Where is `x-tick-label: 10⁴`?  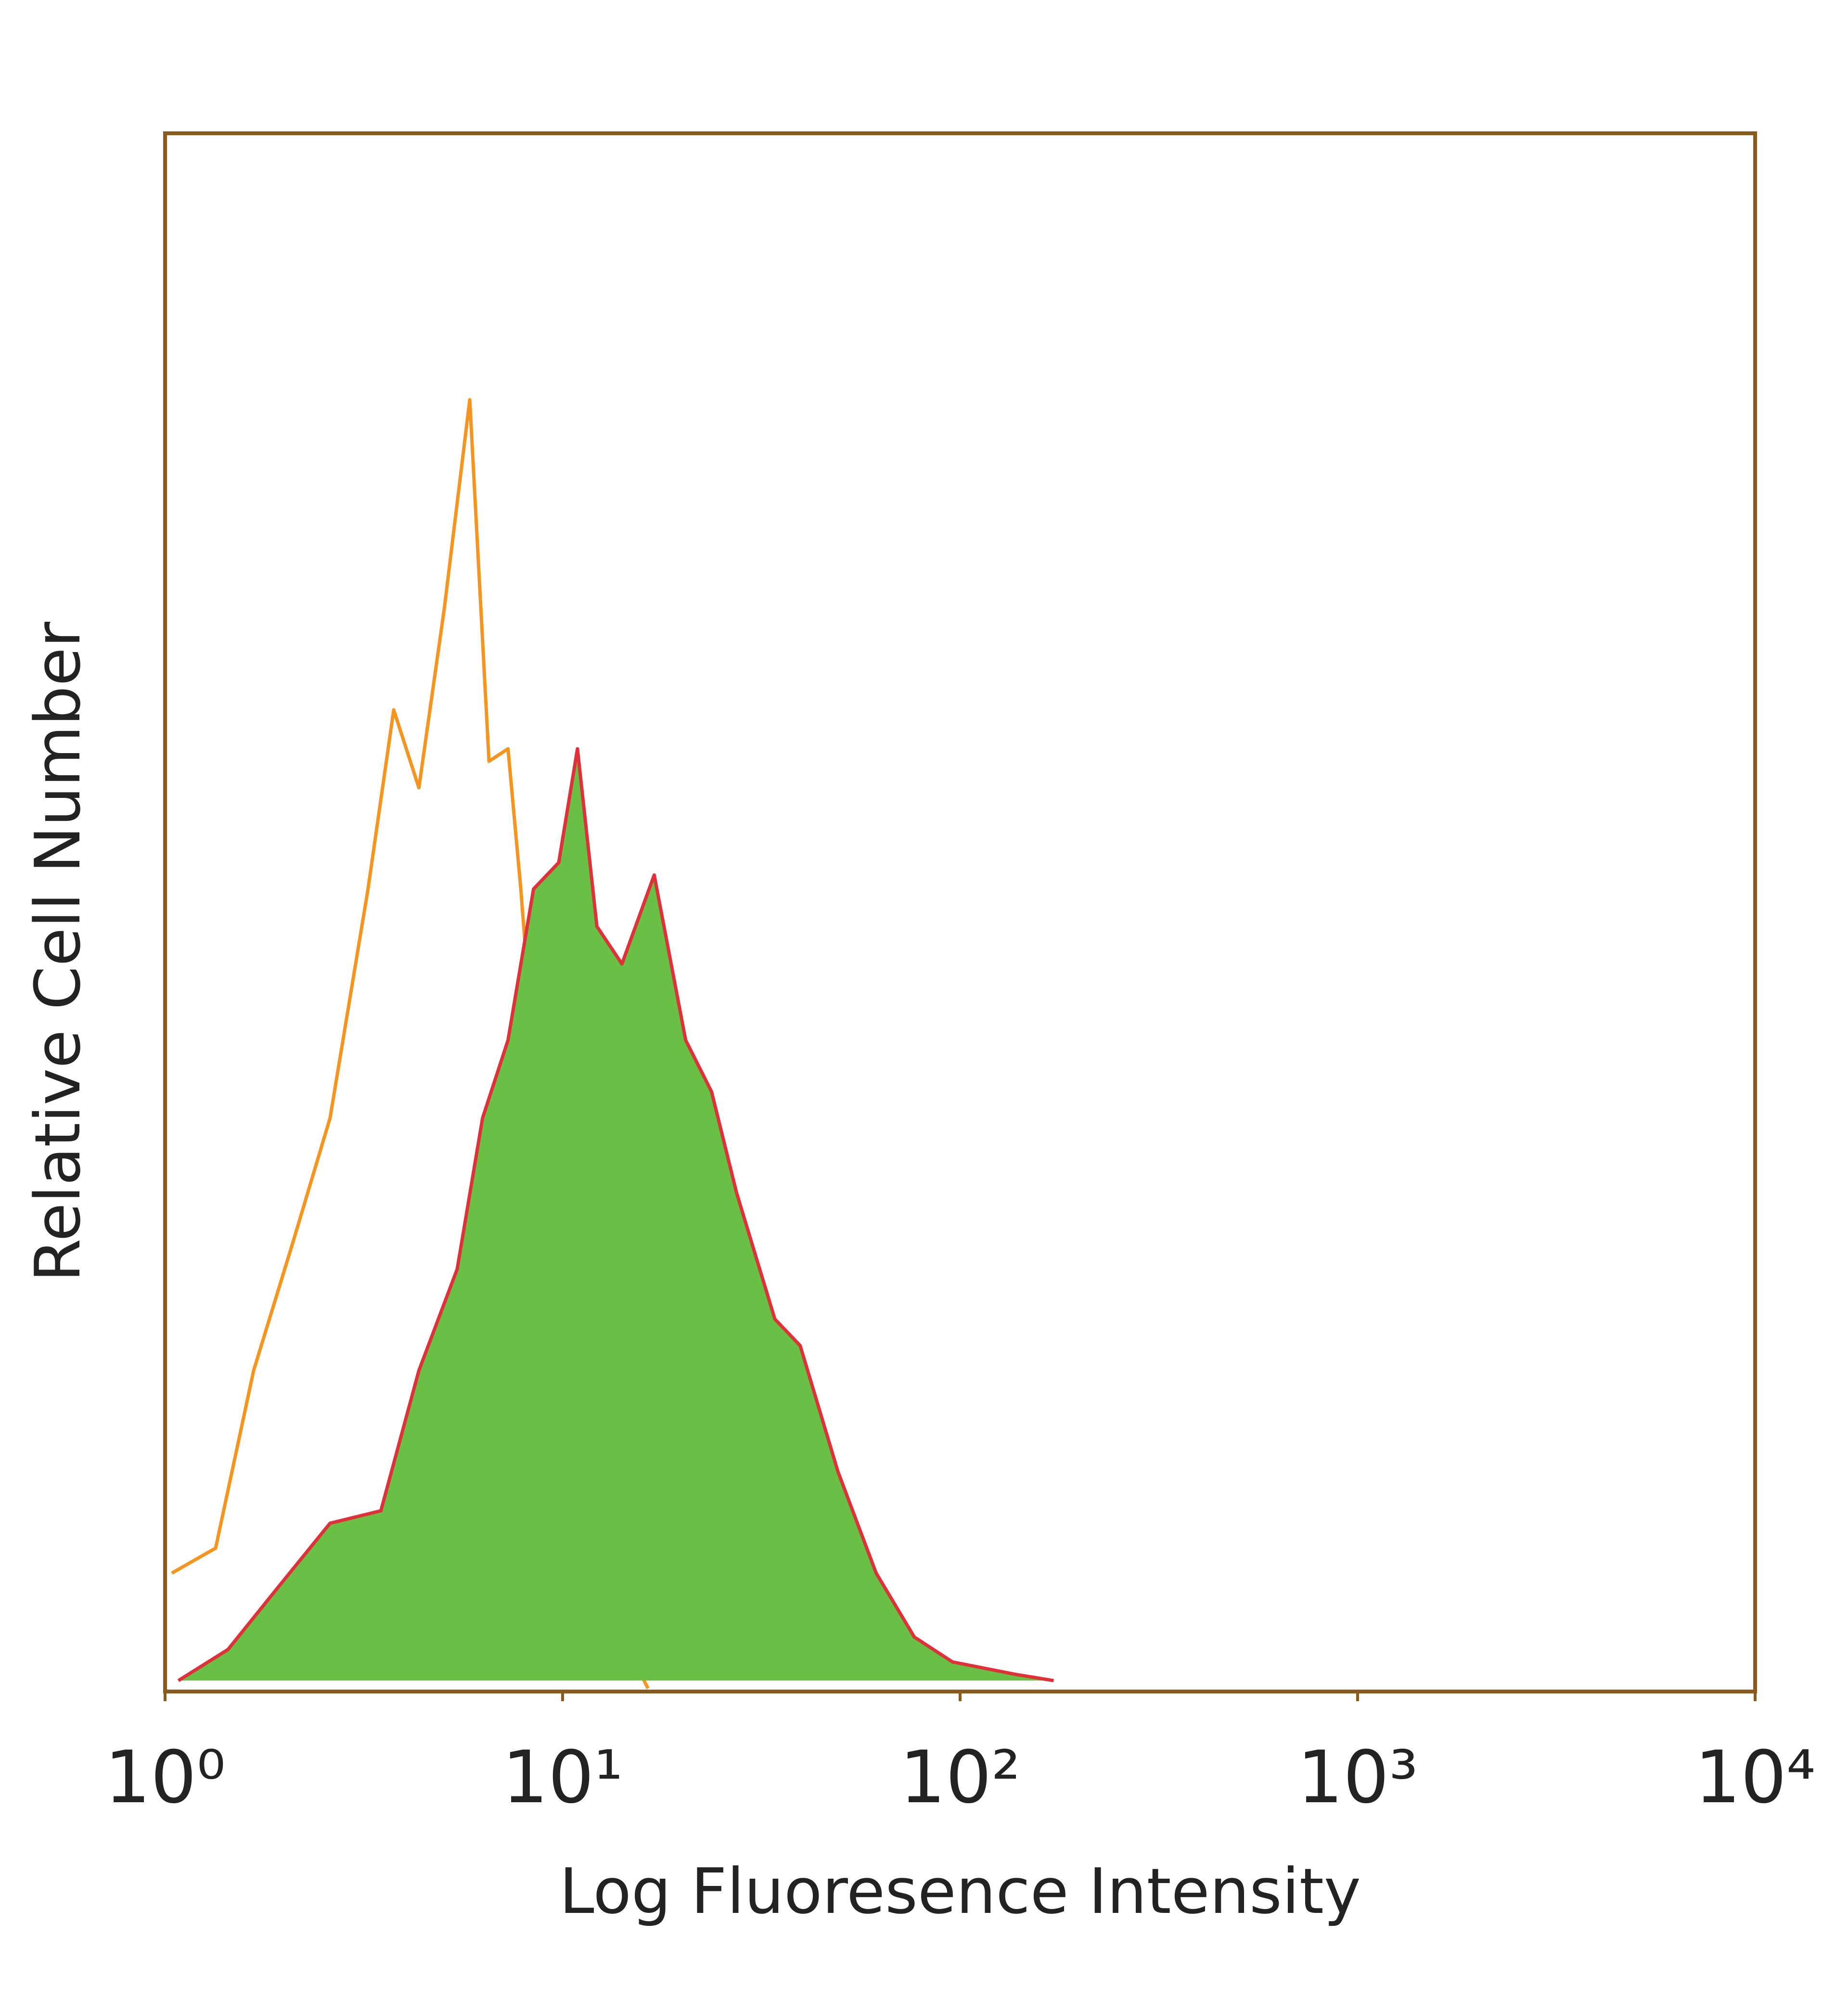 x-tick-label: 10⁴ is located at coordinates (1754, 1778).